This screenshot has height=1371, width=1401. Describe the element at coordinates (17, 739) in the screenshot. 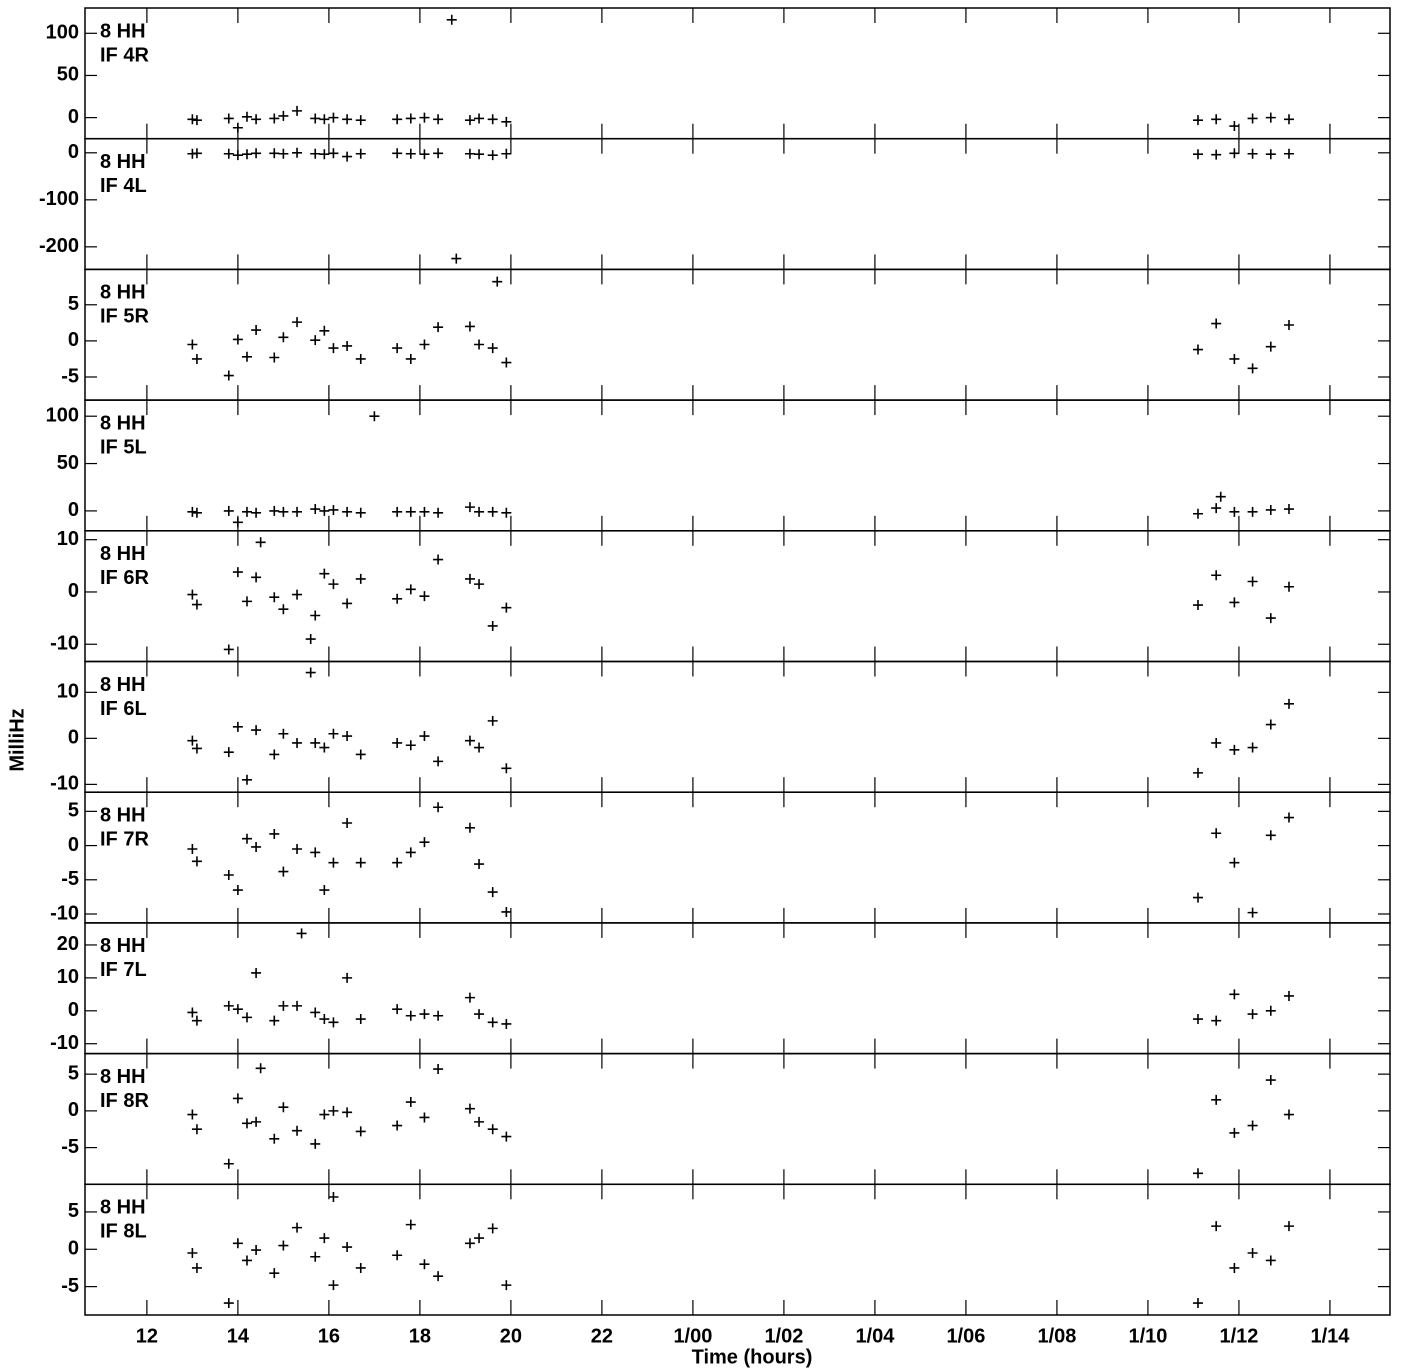

I see `y-axis-label: MilliHz` at that location.